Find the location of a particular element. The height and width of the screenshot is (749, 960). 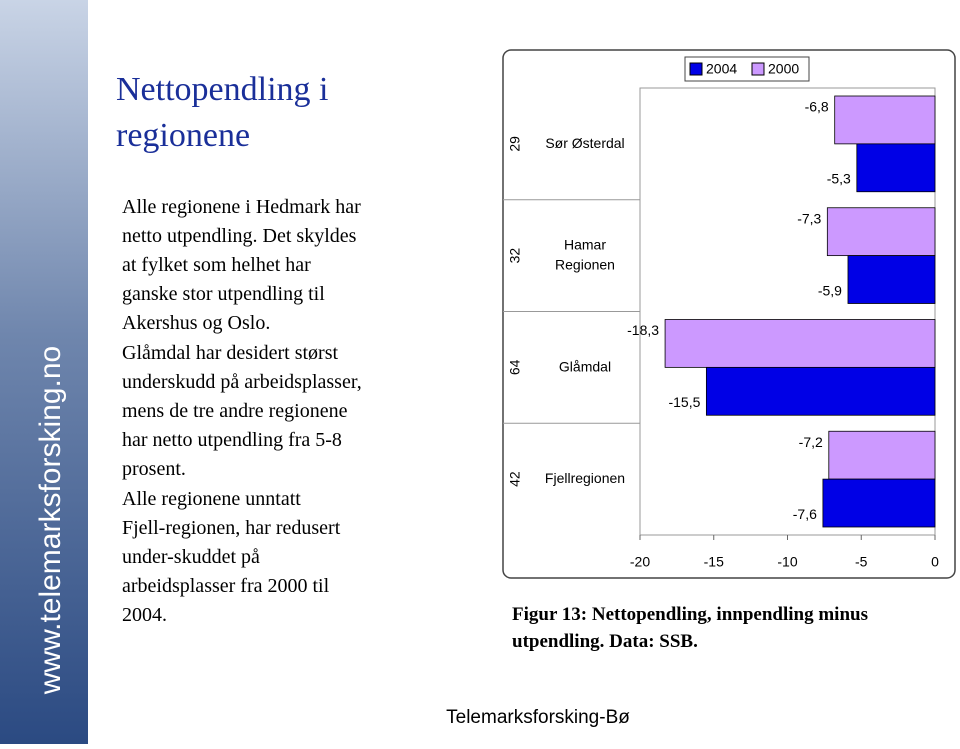

category-label: Glåmdal is located at coordinates (585, 366).